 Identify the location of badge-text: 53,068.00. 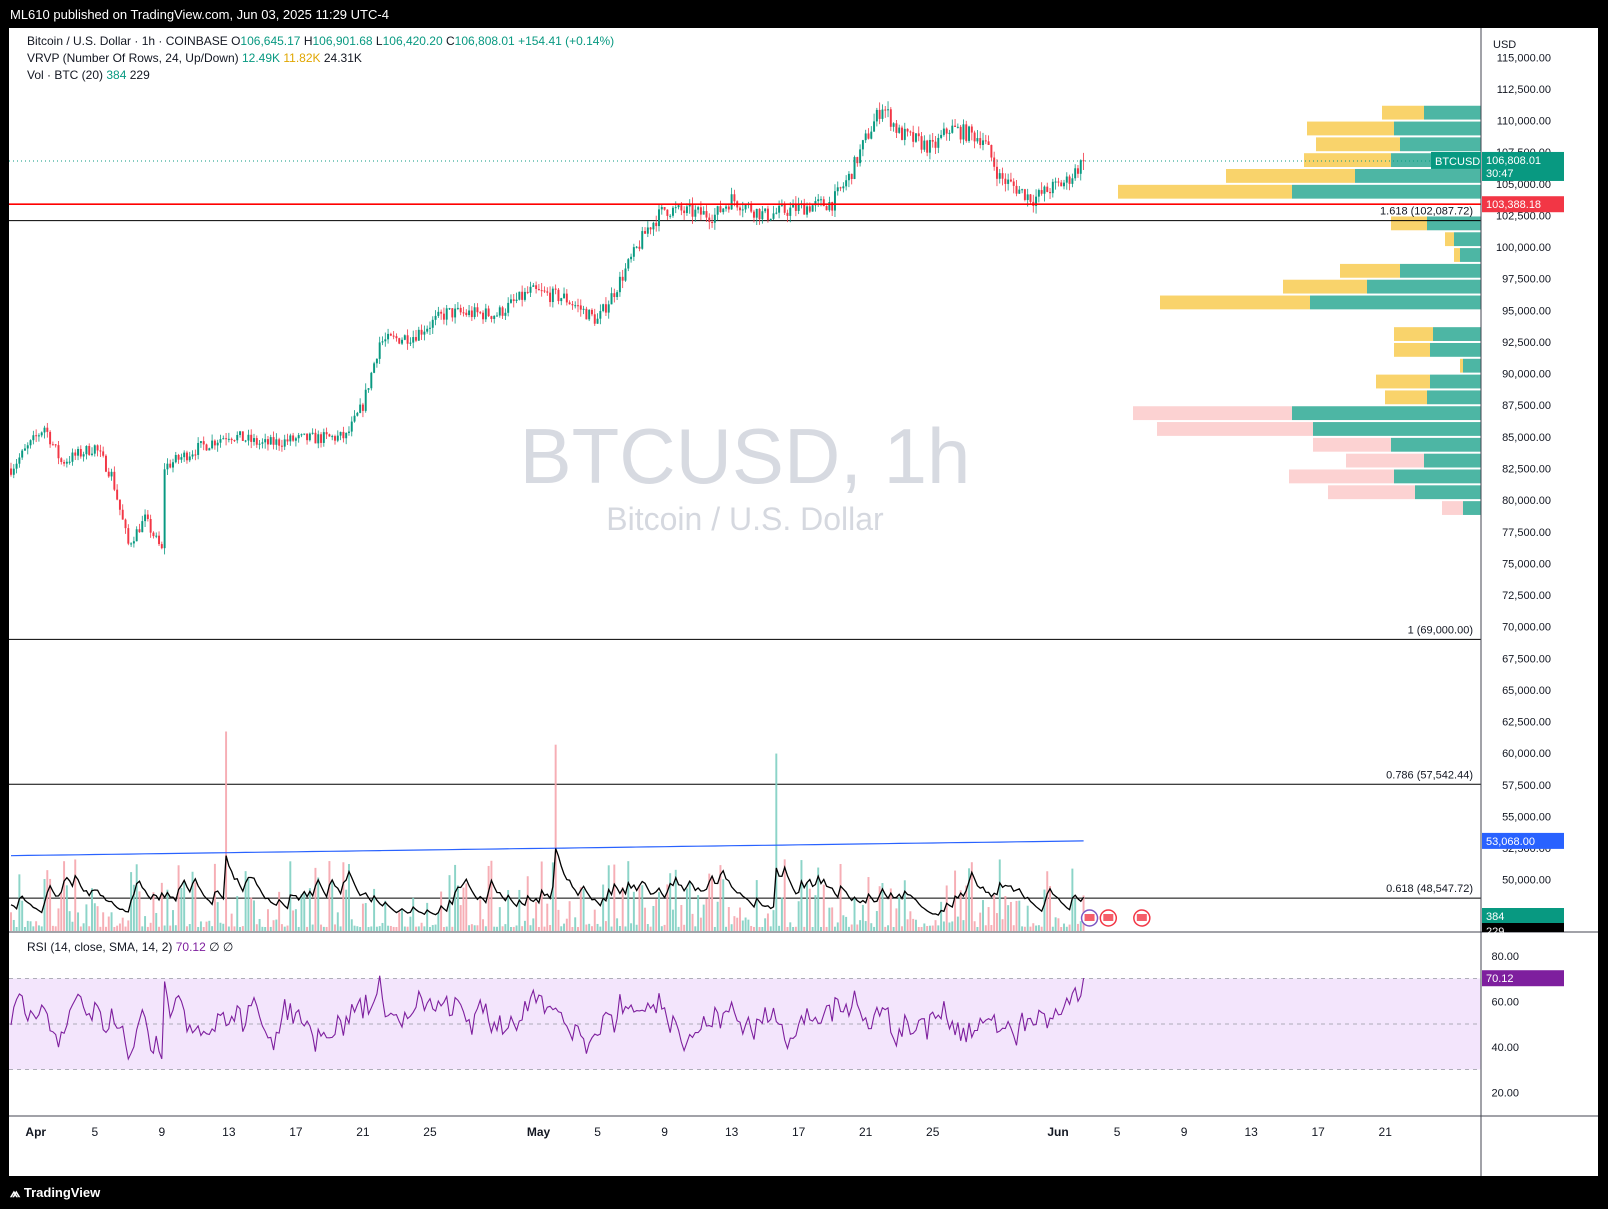
(1510, 842).